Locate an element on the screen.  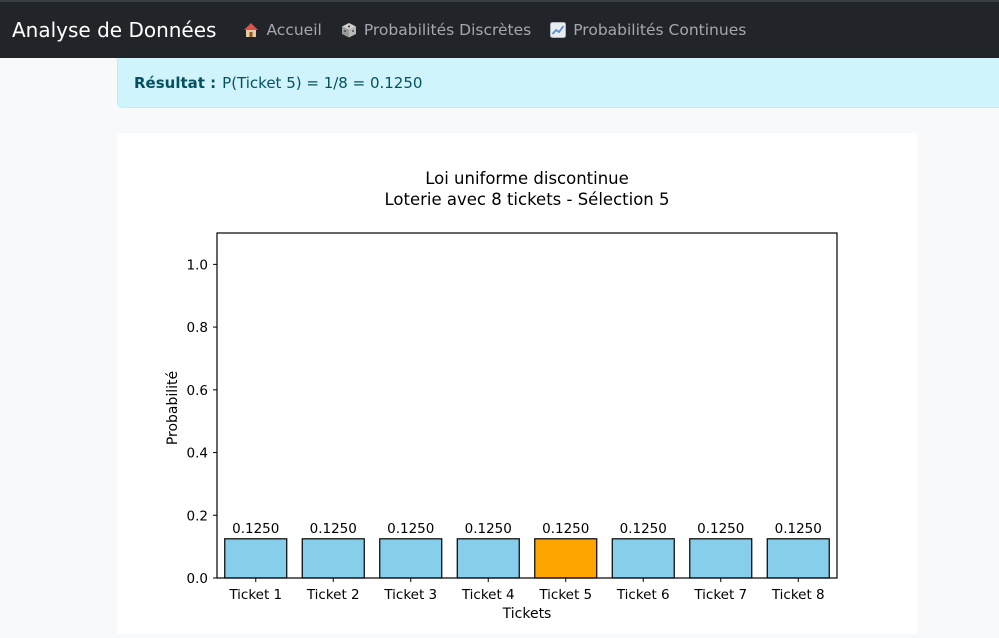
y-tick-label: 1.0 is located at coordinates (197, 265).